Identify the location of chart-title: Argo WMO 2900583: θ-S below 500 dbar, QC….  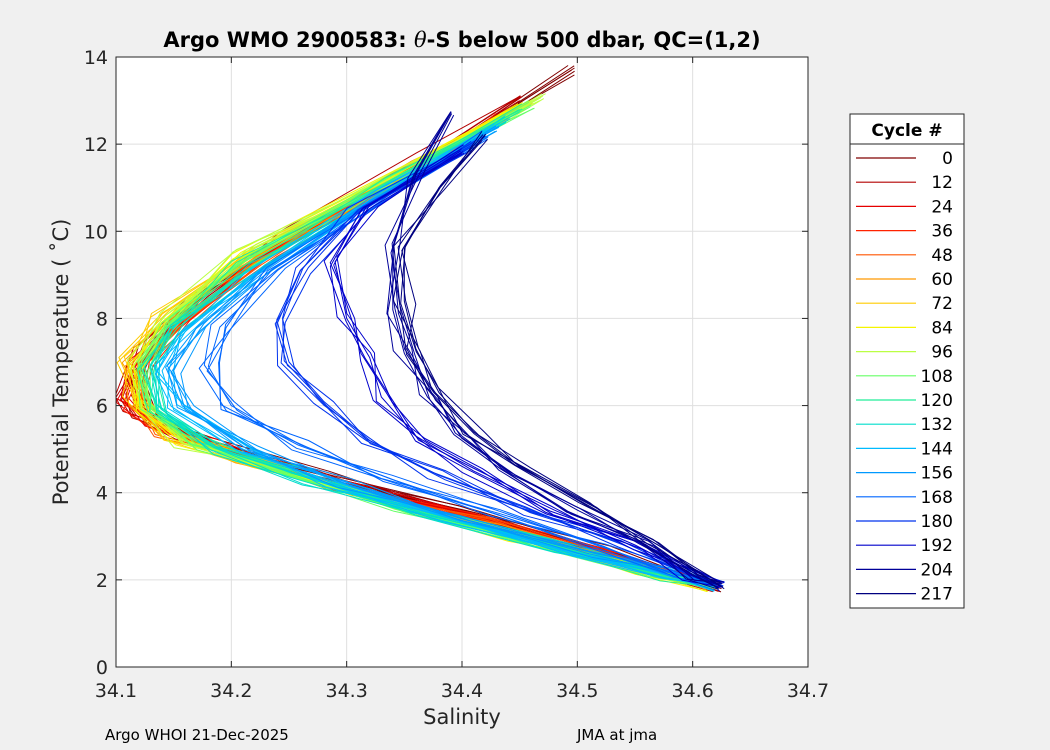
(461, 40).